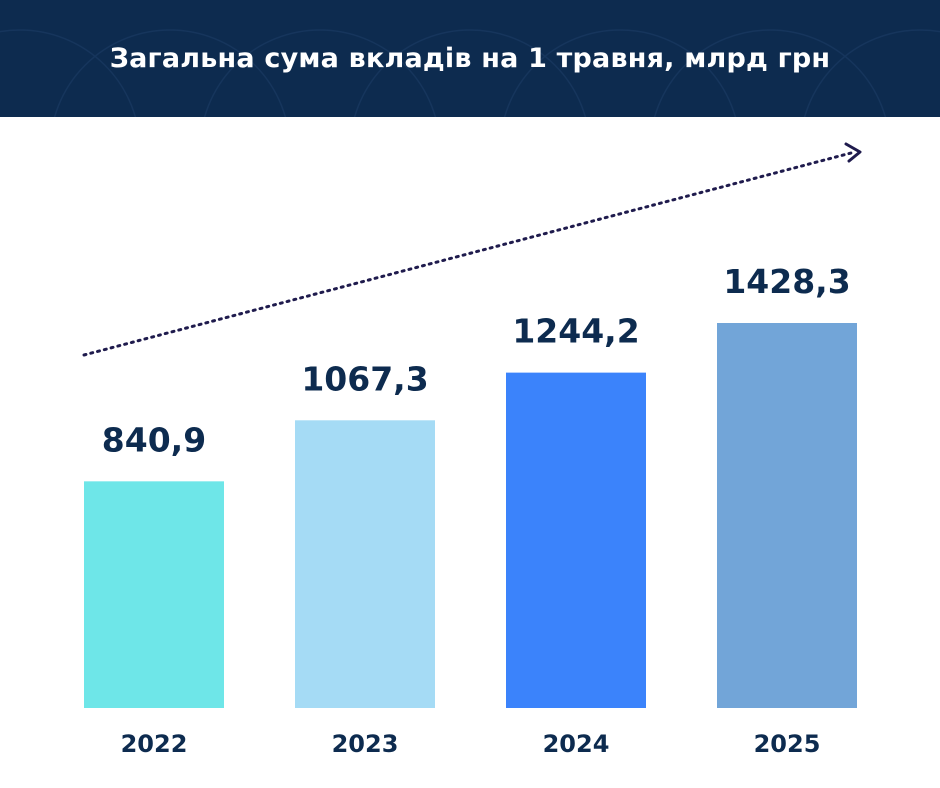 Image resolution: width=940 pixels, height=788 pixels. Describe the element at coordinates (154, 594) in the screenshot. I see `bar-2022` at that location.